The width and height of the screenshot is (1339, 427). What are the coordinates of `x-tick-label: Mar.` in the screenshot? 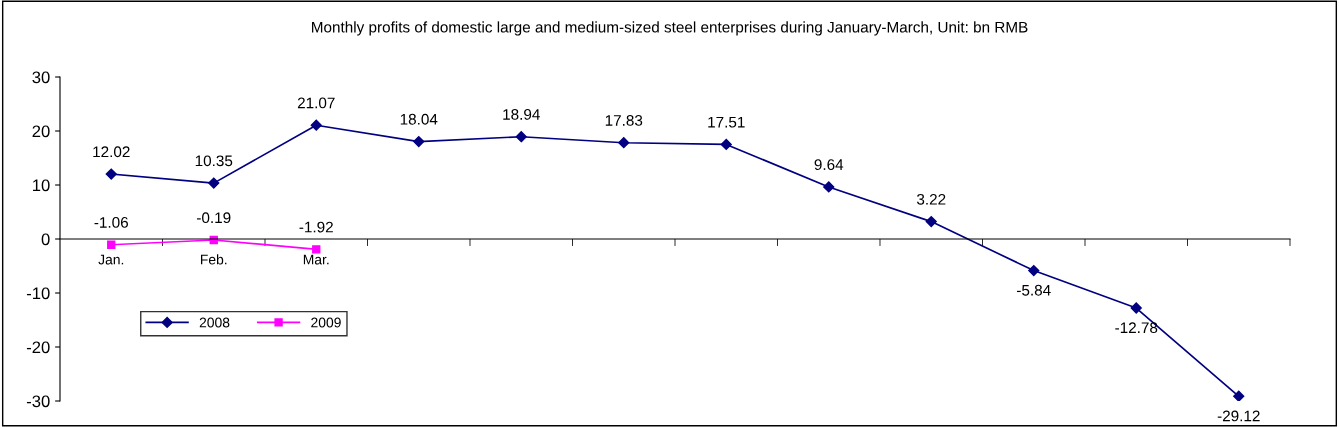 It's located at (316, 259).